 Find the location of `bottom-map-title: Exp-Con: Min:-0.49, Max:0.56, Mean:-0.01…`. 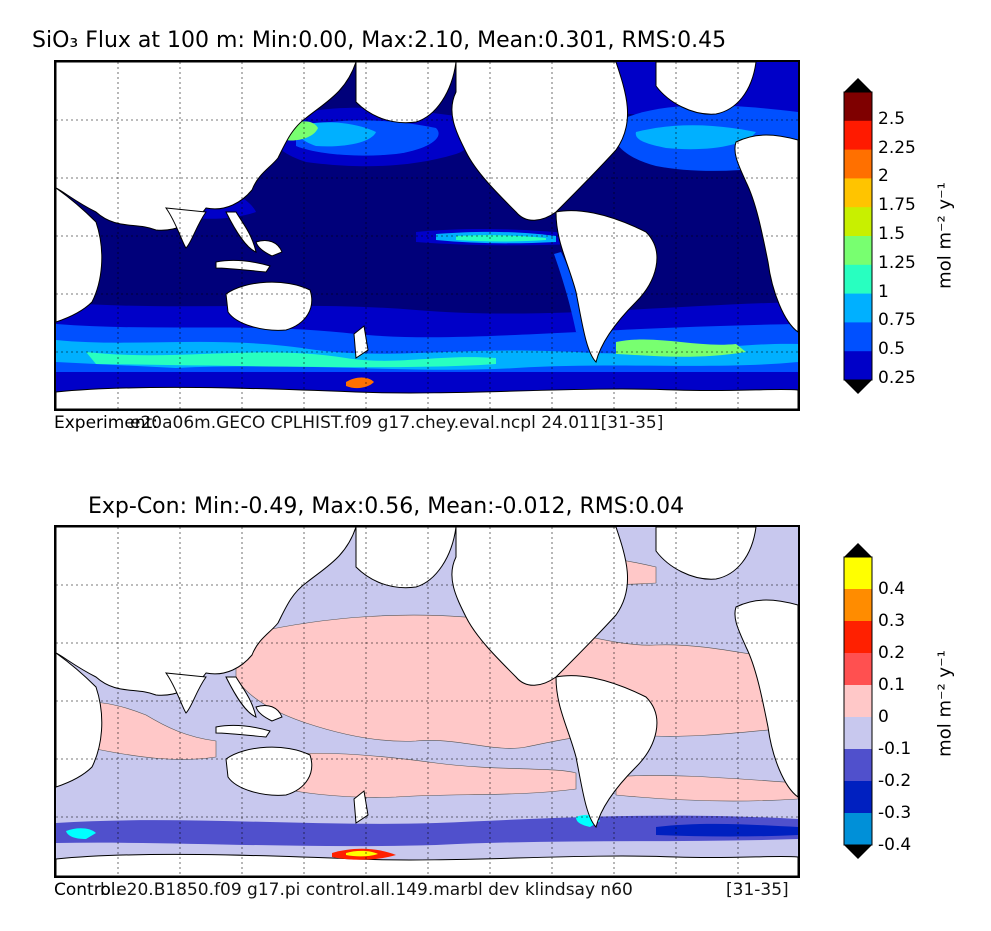

bottom-map-title: Exp-Con: Min:-0.49, Max:0.56, Mean:-0.01… is located at coordinates (386, 506).